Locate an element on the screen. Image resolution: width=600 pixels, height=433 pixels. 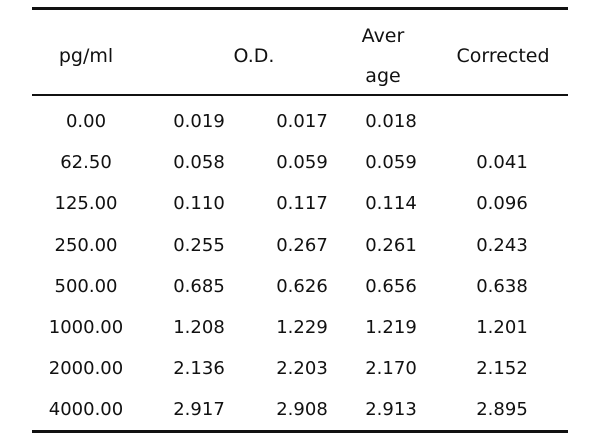
cell-od-2: 2.203 is located at coordinates (302, 368).